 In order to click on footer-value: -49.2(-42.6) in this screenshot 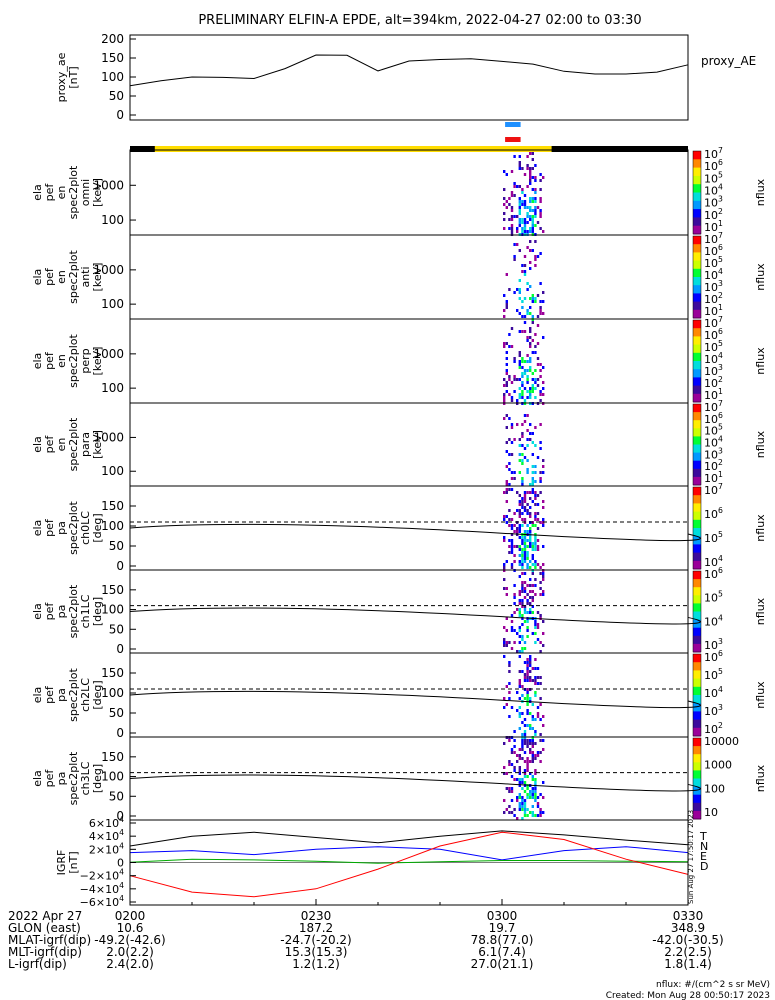, I will do `click(129, 940)`.